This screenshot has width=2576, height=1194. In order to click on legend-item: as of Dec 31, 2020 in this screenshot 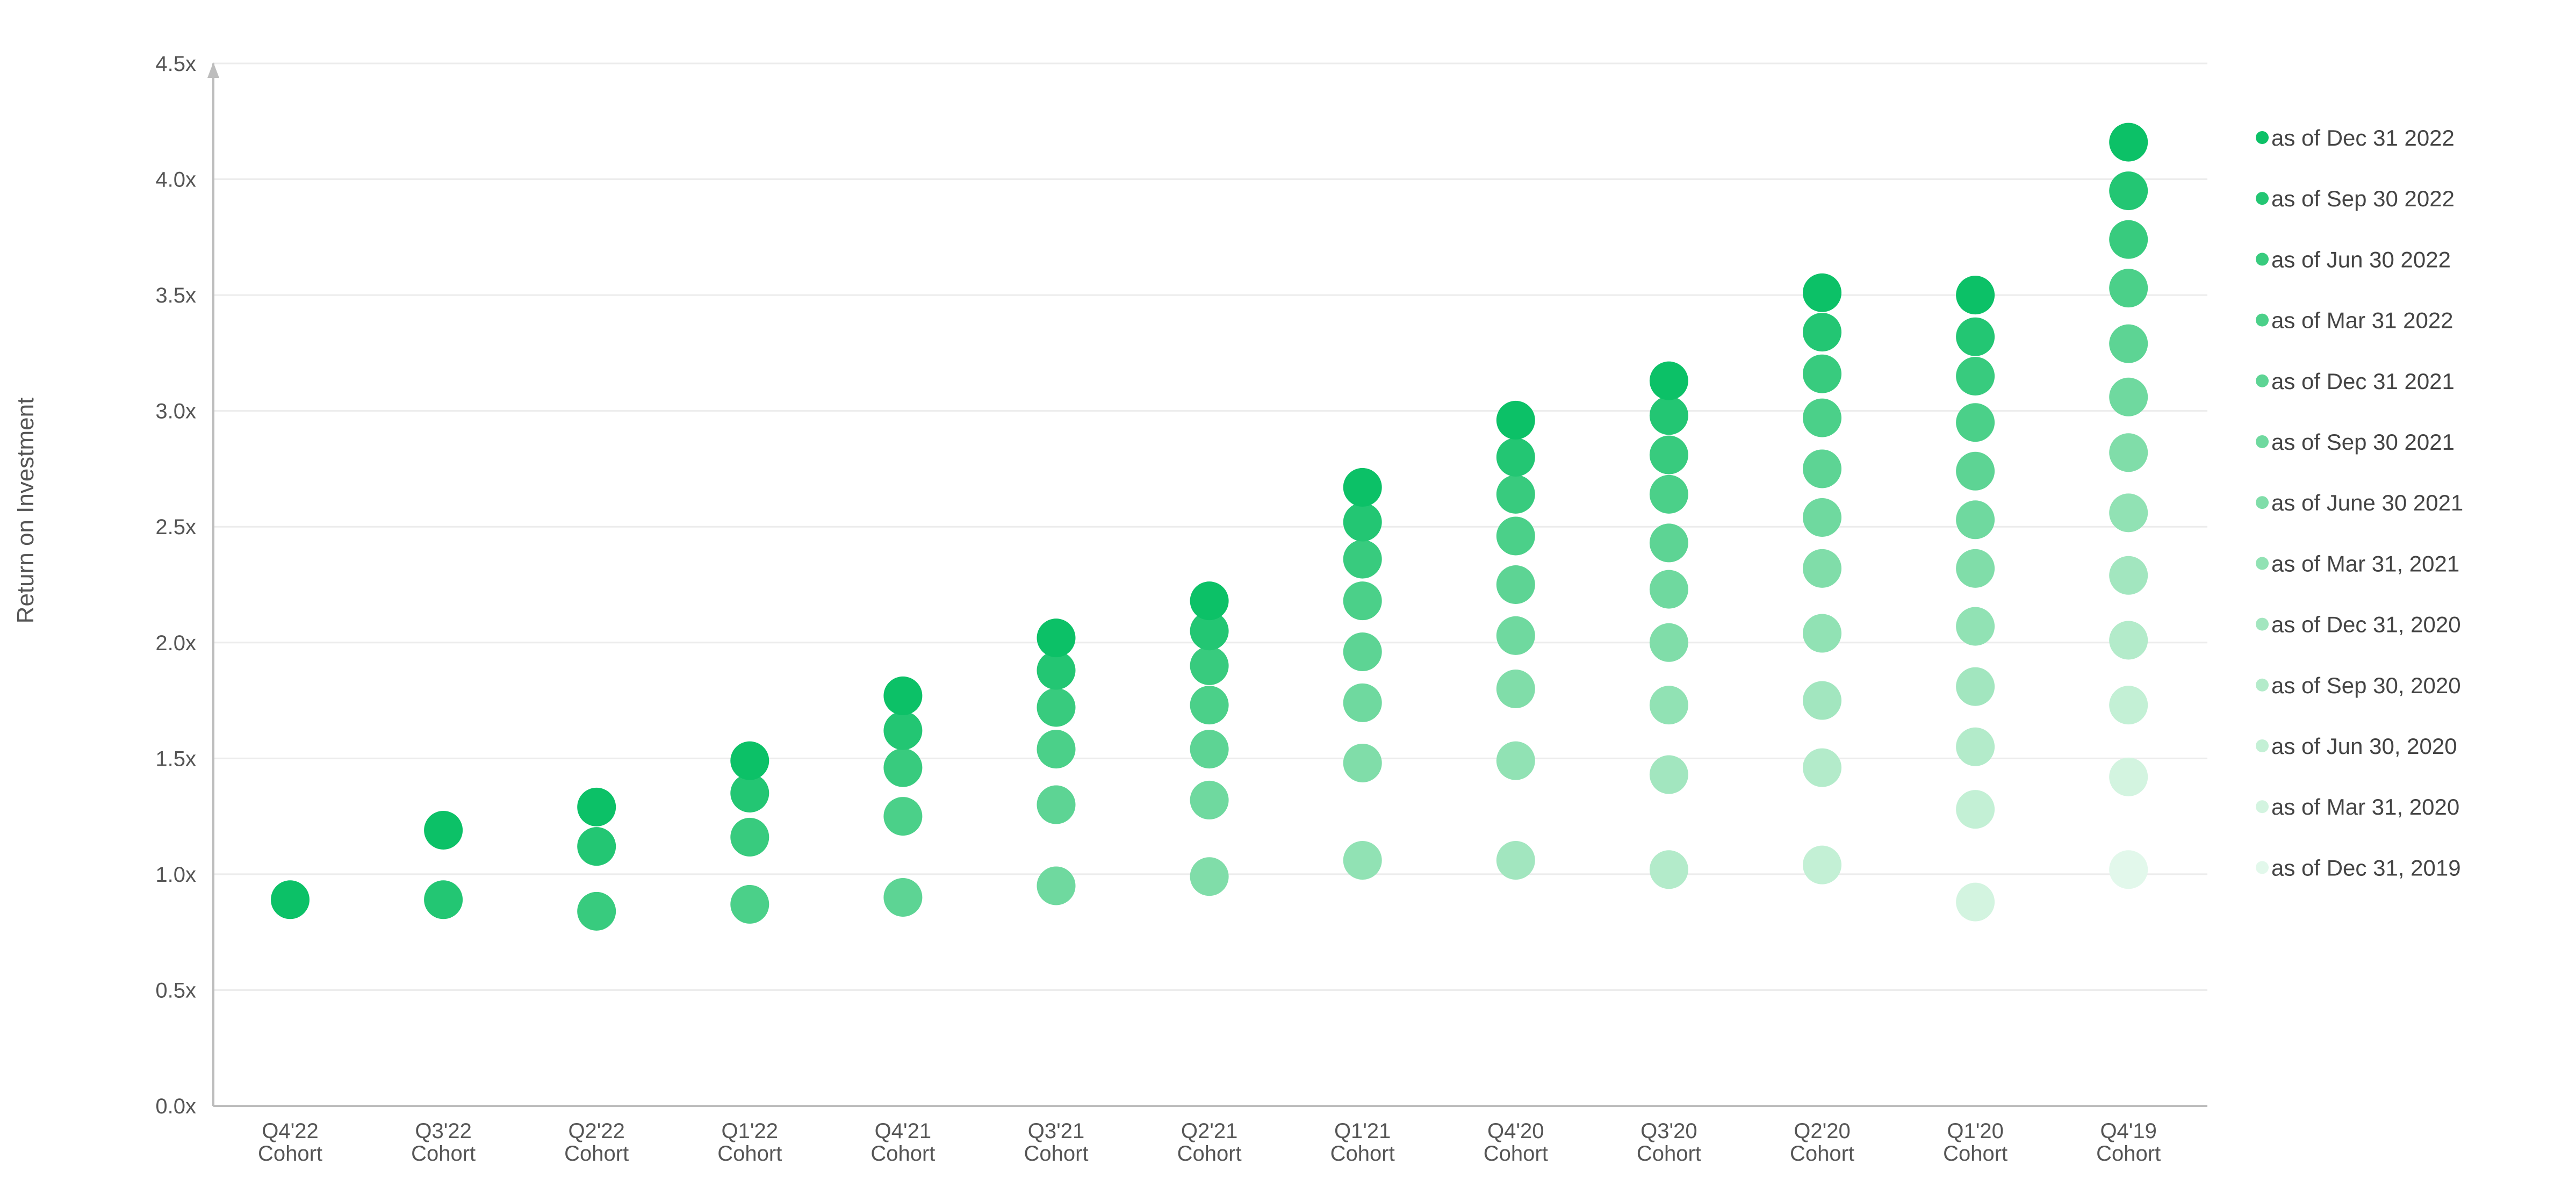, I will do `click(2358, 624)`.